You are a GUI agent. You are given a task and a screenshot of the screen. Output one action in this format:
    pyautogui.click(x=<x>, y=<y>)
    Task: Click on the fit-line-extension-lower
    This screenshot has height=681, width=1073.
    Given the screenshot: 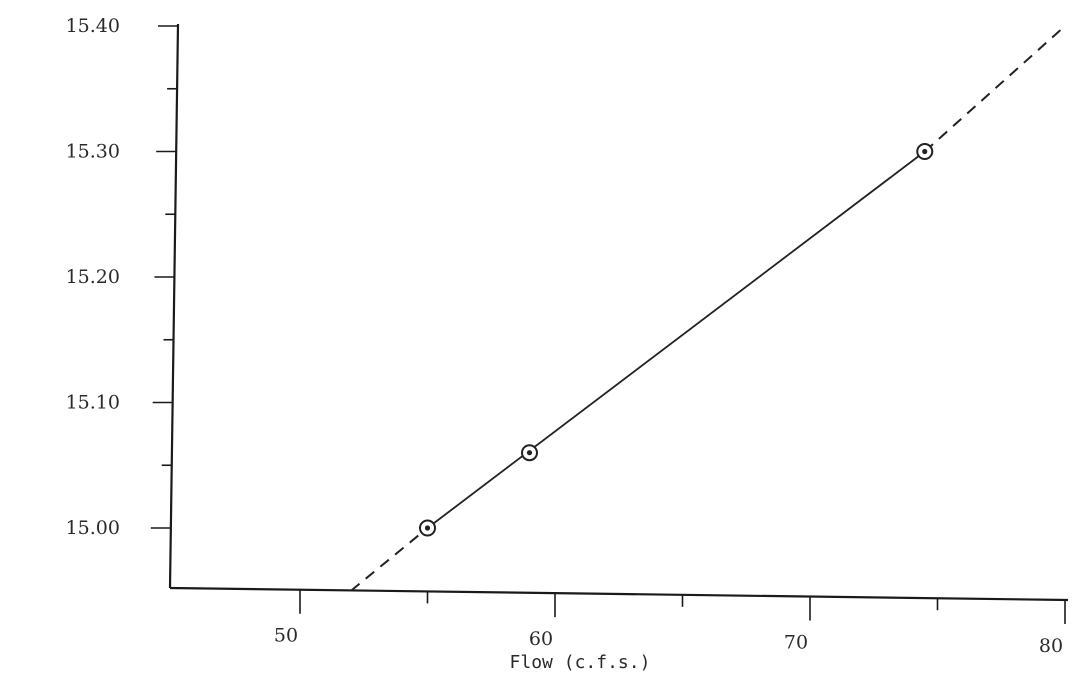 What is the action you would take?
    pyautogui.click(x=389, y=559)
    